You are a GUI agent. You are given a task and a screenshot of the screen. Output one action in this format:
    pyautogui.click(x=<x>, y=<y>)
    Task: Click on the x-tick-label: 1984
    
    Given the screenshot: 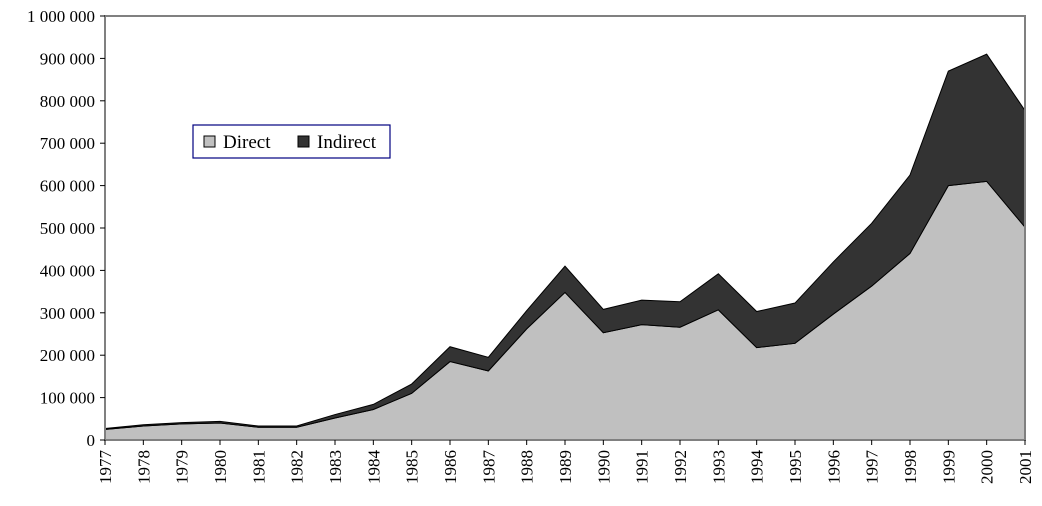 What is the action you would take?
    pyautogui.click(x=373, y=467)
    